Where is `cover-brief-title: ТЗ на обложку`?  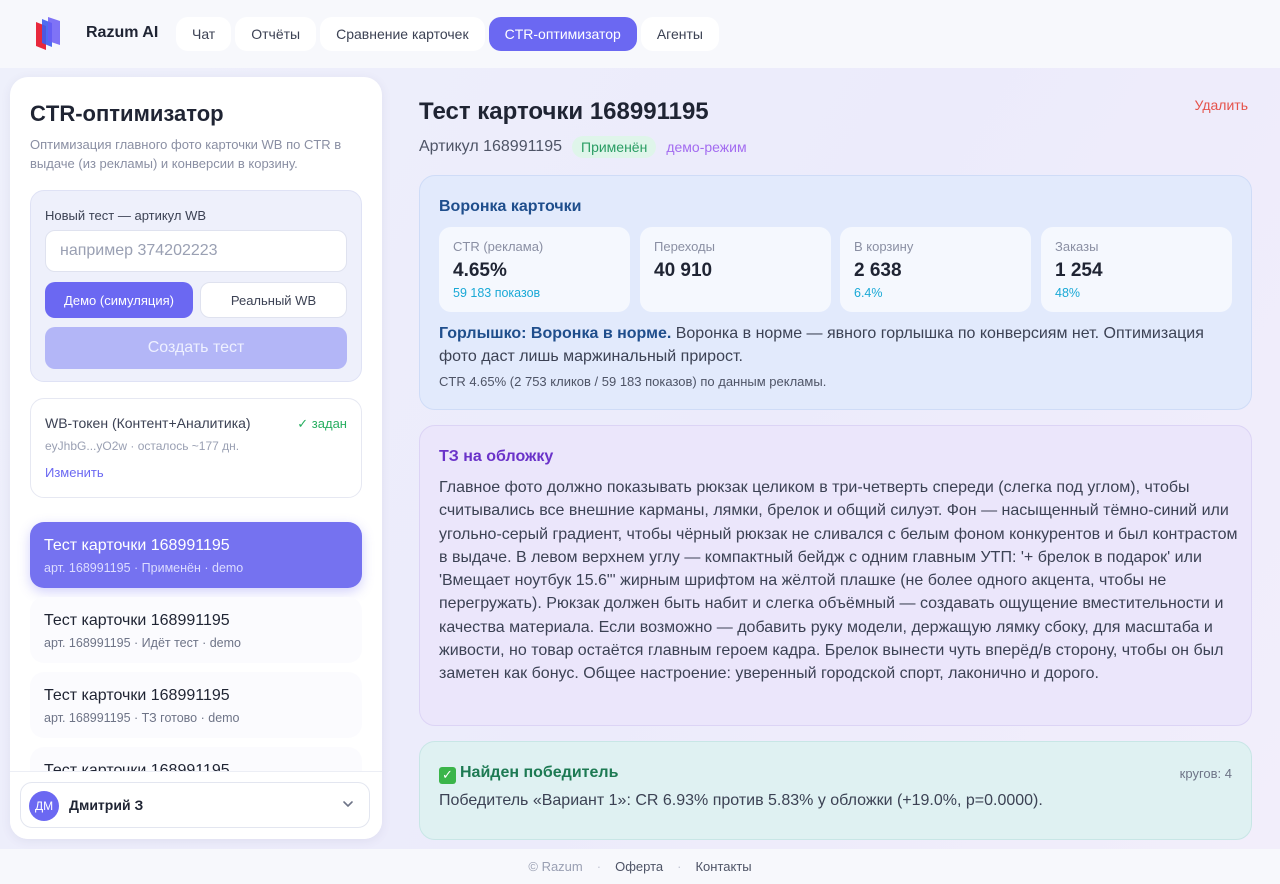 cover-brief-title: ТЗ на обложку is located at coordinates (496, 456).